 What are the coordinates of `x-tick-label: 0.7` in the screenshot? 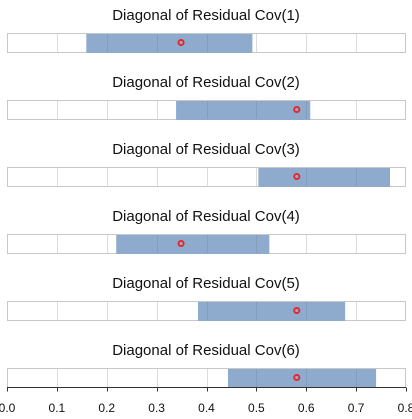 It's located at (356, 408).